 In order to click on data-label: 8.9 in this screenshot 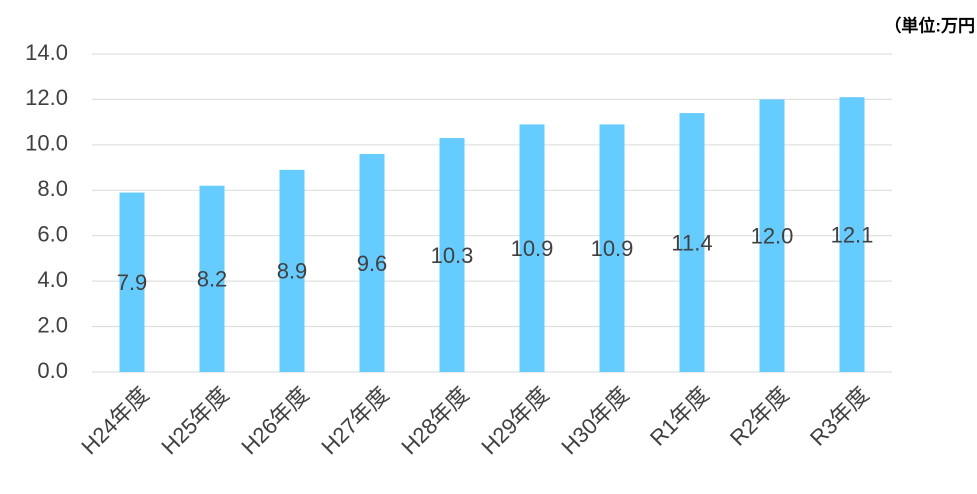, I will do `click(292, 271)`.